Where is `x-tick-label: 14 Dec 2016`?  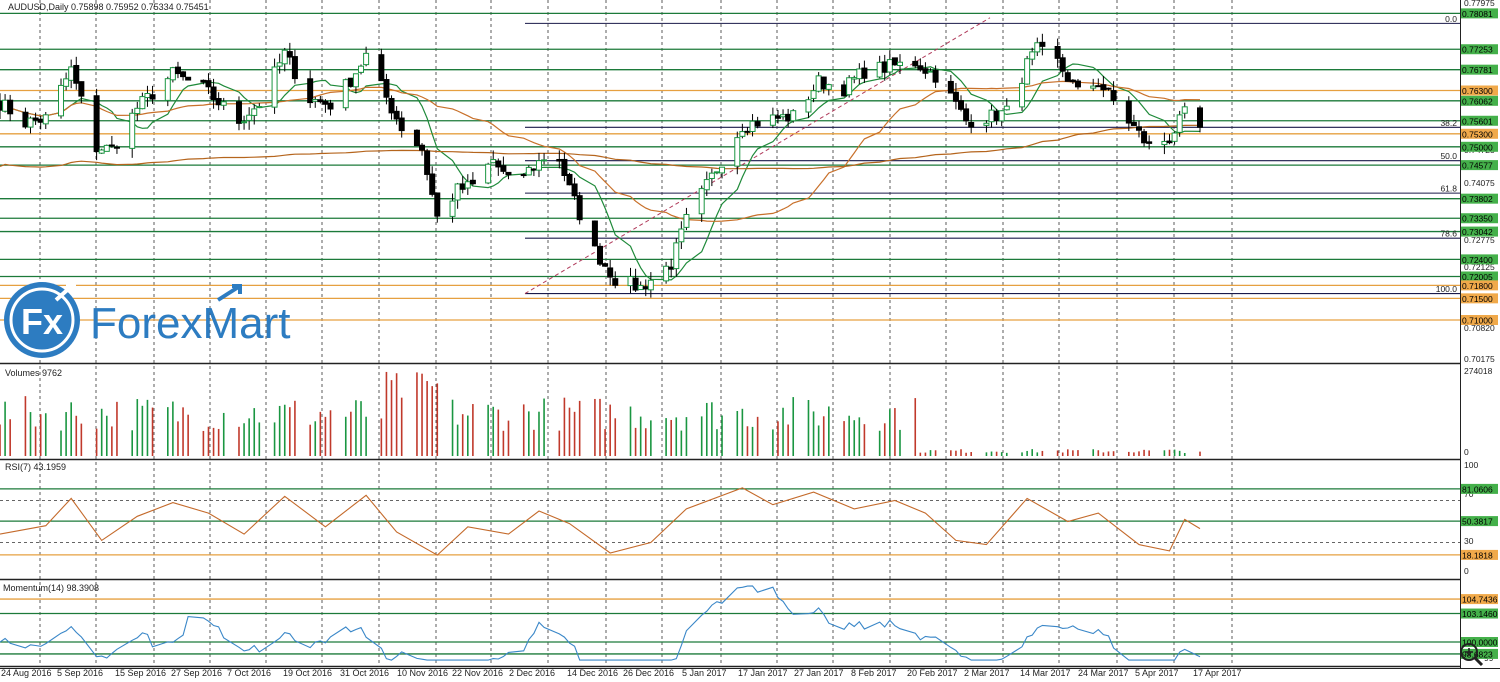 x-tick-label: 14 Dec 2016 is located at coordinates (592, 673).